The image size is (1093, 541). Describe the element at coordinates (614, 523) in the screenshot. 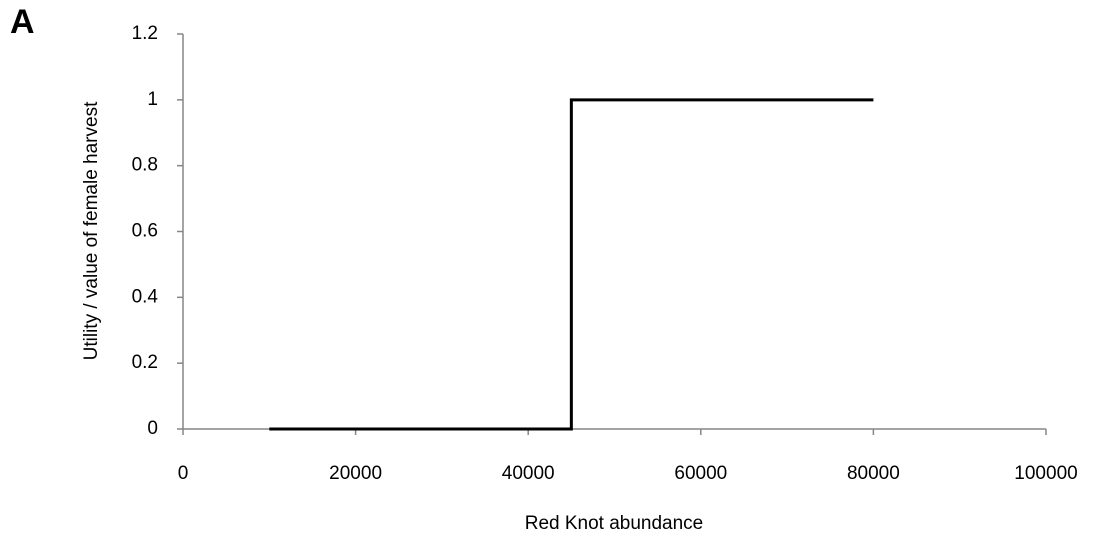

I see `x-axis-label: Red Knot abundance` at that location.